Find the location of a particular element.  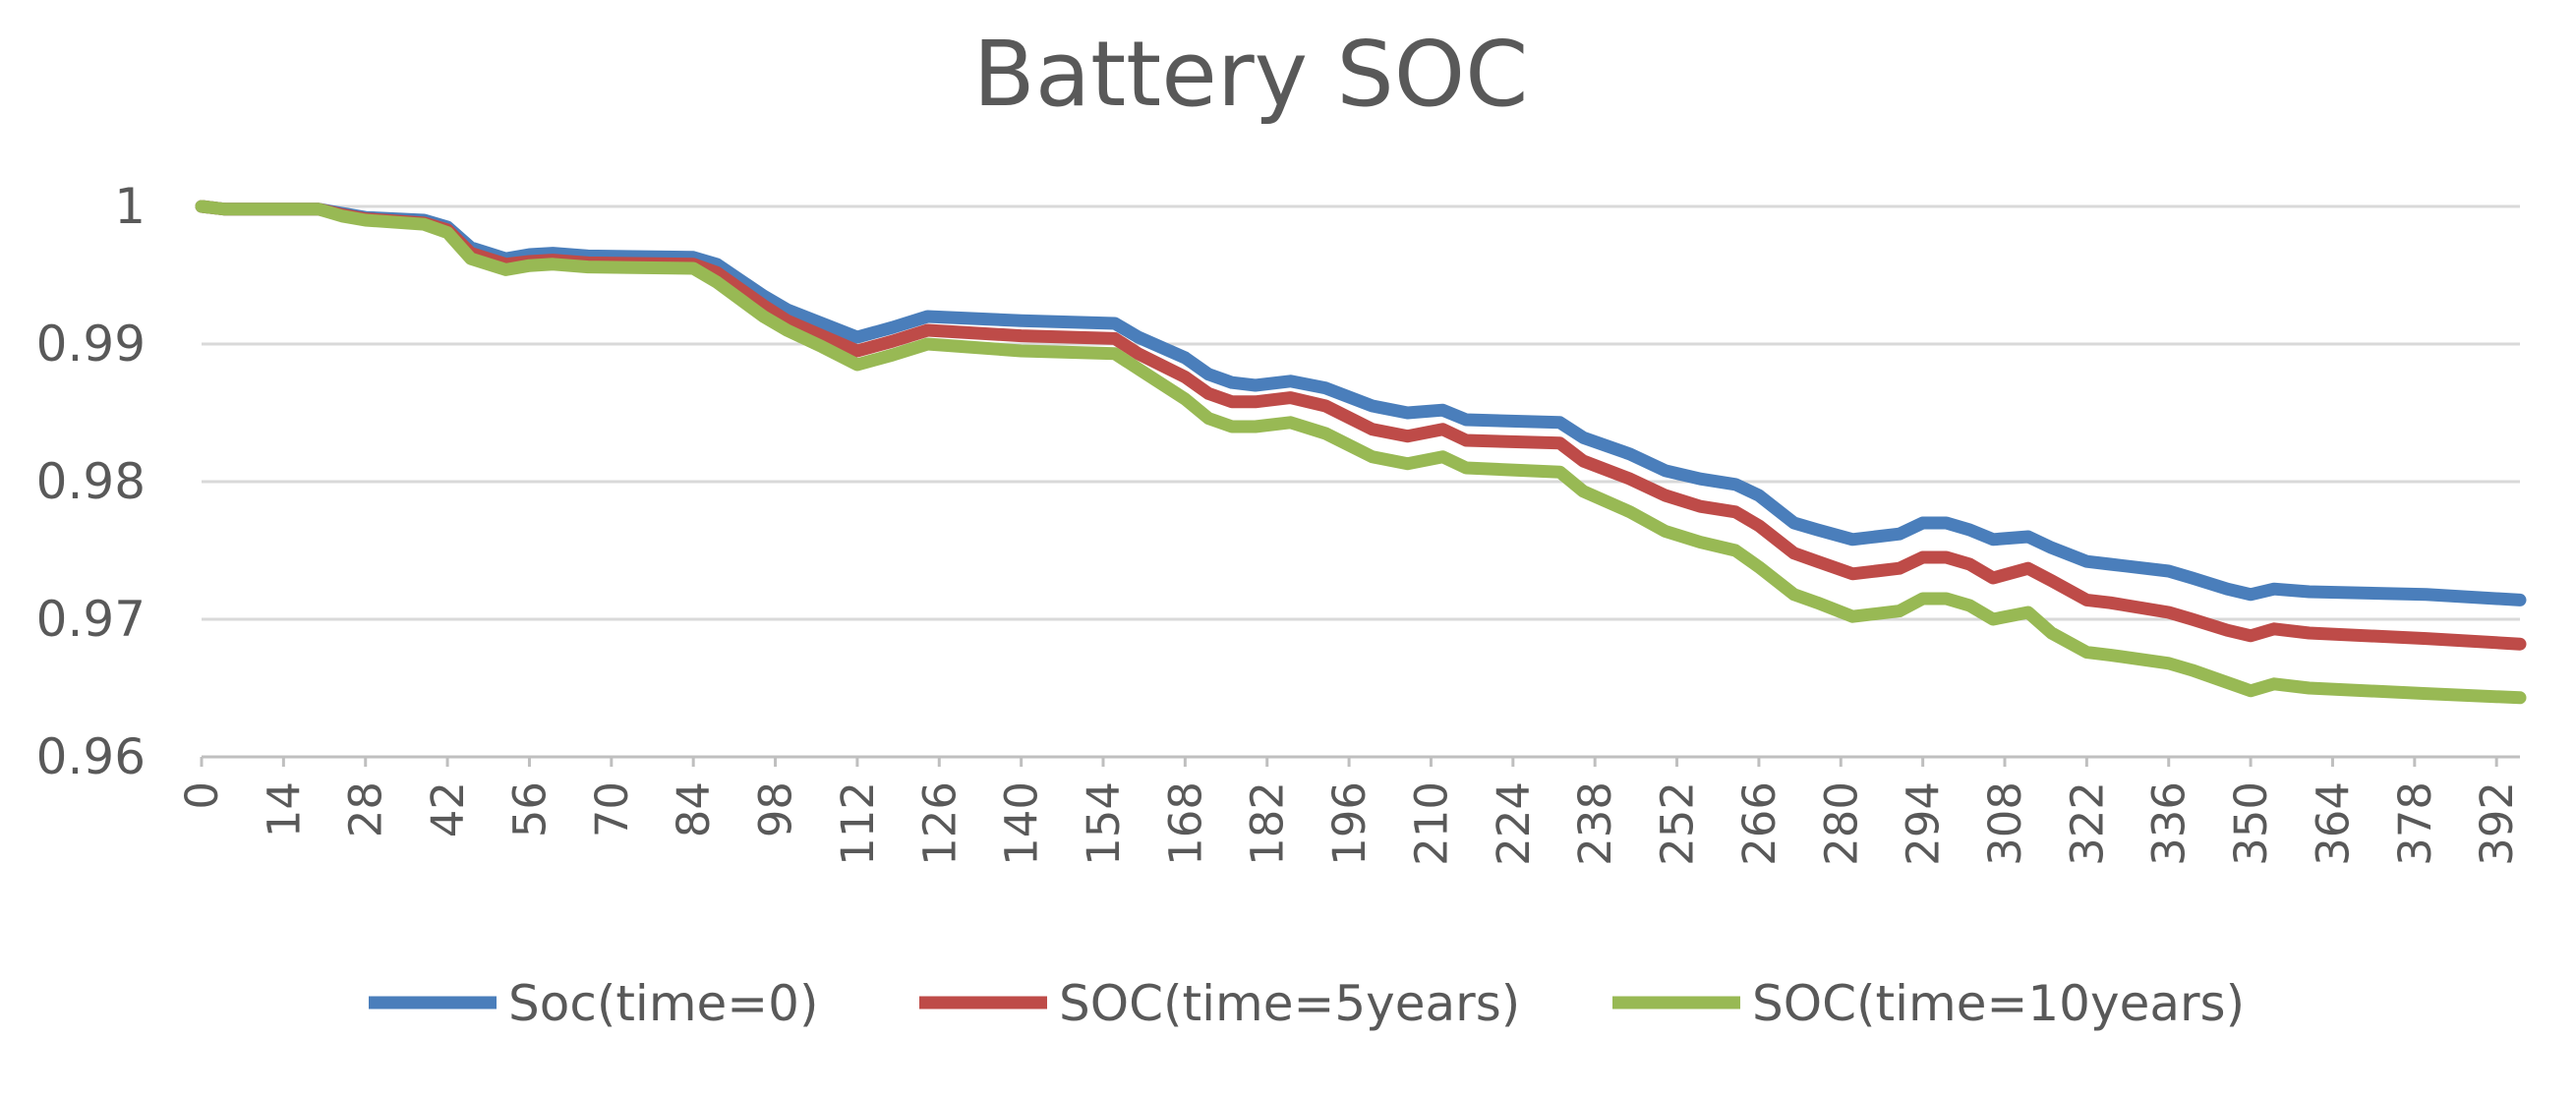

x-tick-label: 168 is located at coordinates (1185, 824).